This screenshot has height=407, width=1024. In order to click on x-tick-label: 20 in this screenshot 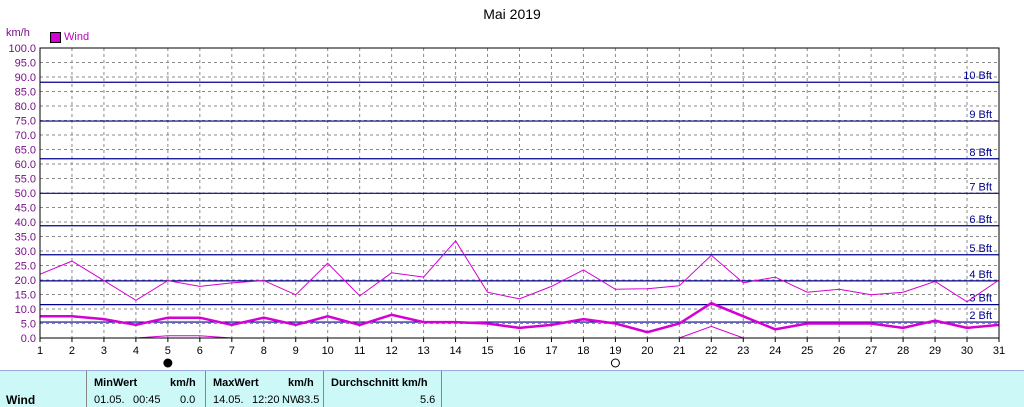, I will do `click(647, 351)`.